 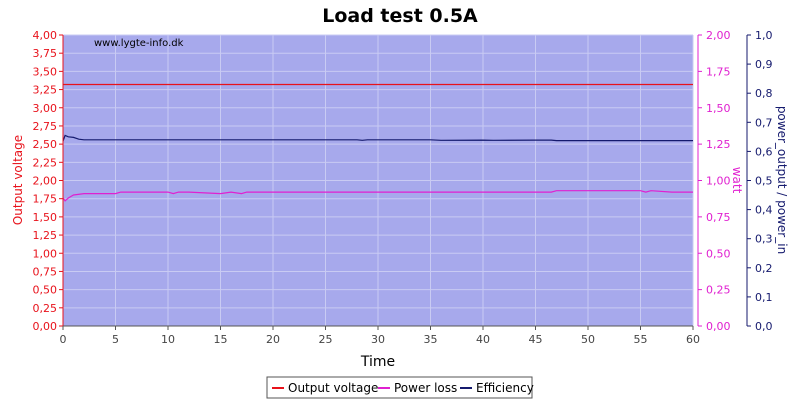 What do you see at coordinates (764, 210) in the screenshot?
I see `y-right2-tick-label: 0,4` at bounding box center [764, 210].